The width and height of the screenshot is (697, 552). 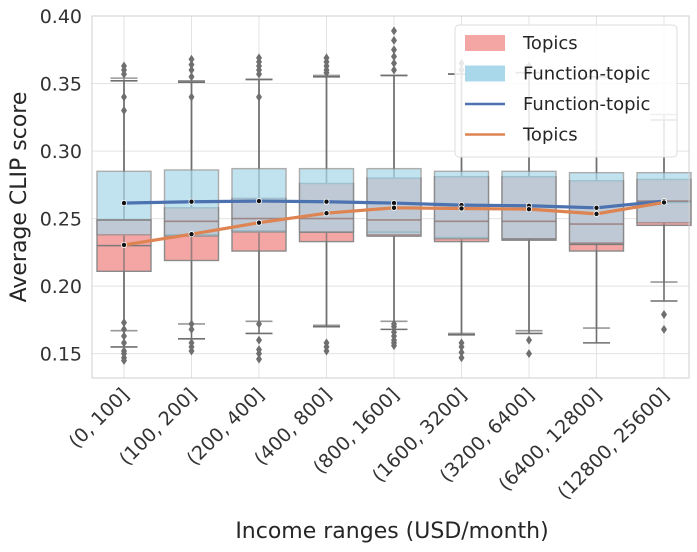 What do you see at coordinates (99, 418) in the screenshot?
I see `x-tick-label: (0, 100]` at bounding box center [99, 418].